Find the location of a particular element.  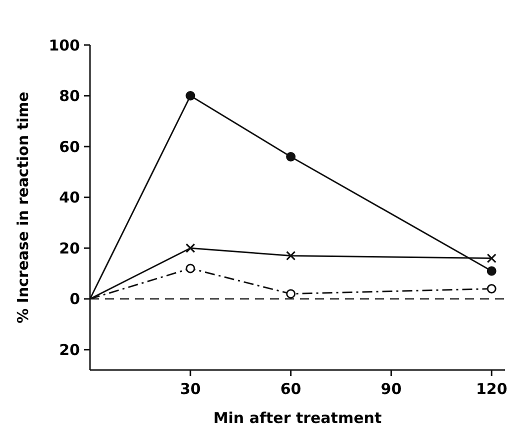

x-tick-label: 30 is located at coordinates (190, 389).